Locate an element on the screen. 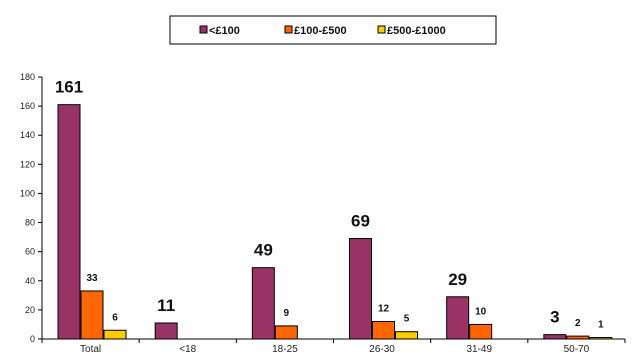  data-label: 11 is located at coordinates (166, 305).